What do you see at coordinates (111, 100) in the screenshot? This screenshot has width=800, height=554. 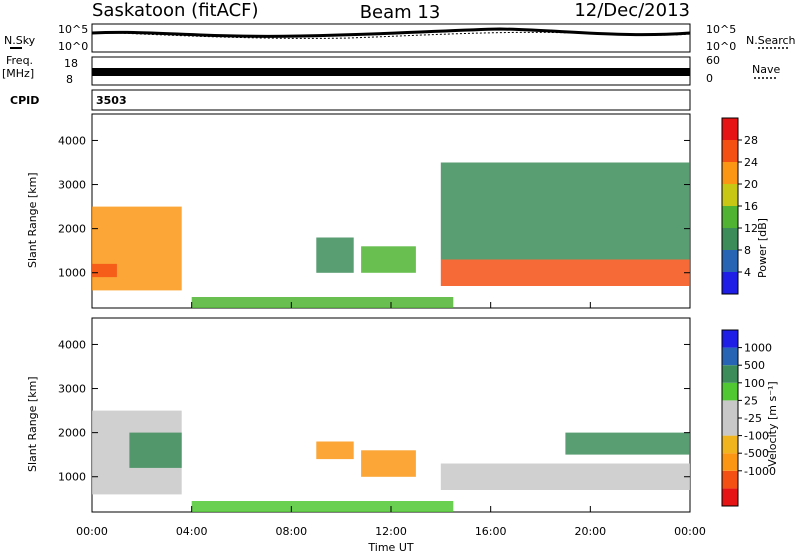 I see `cpid-value: 3503` at bounding box center [111, 100].